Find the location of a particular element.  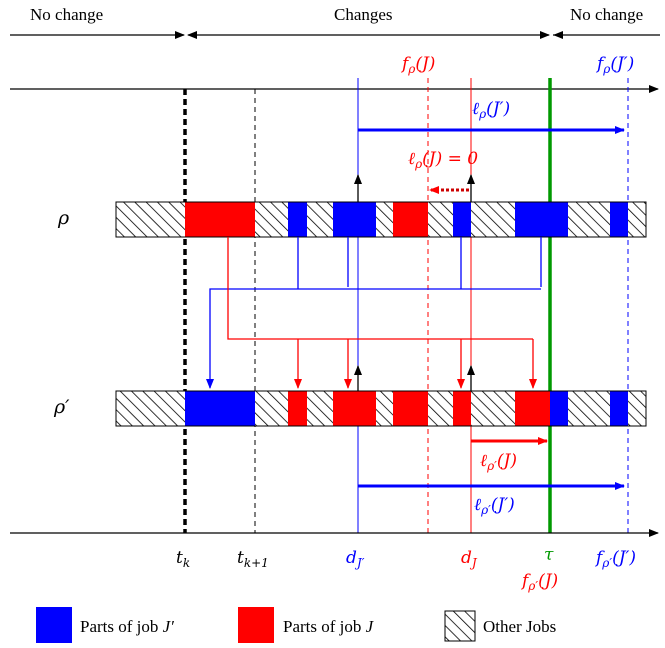

legend-swatch-hatch is located at coordinates (460, 626).